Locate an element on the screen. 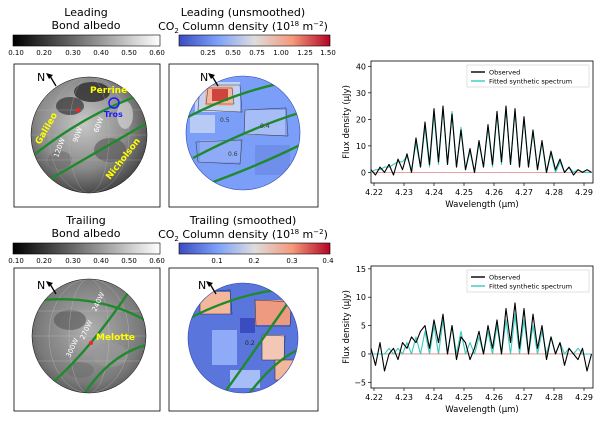  y-tick-label: 20 is located at coordinates (361, 119).